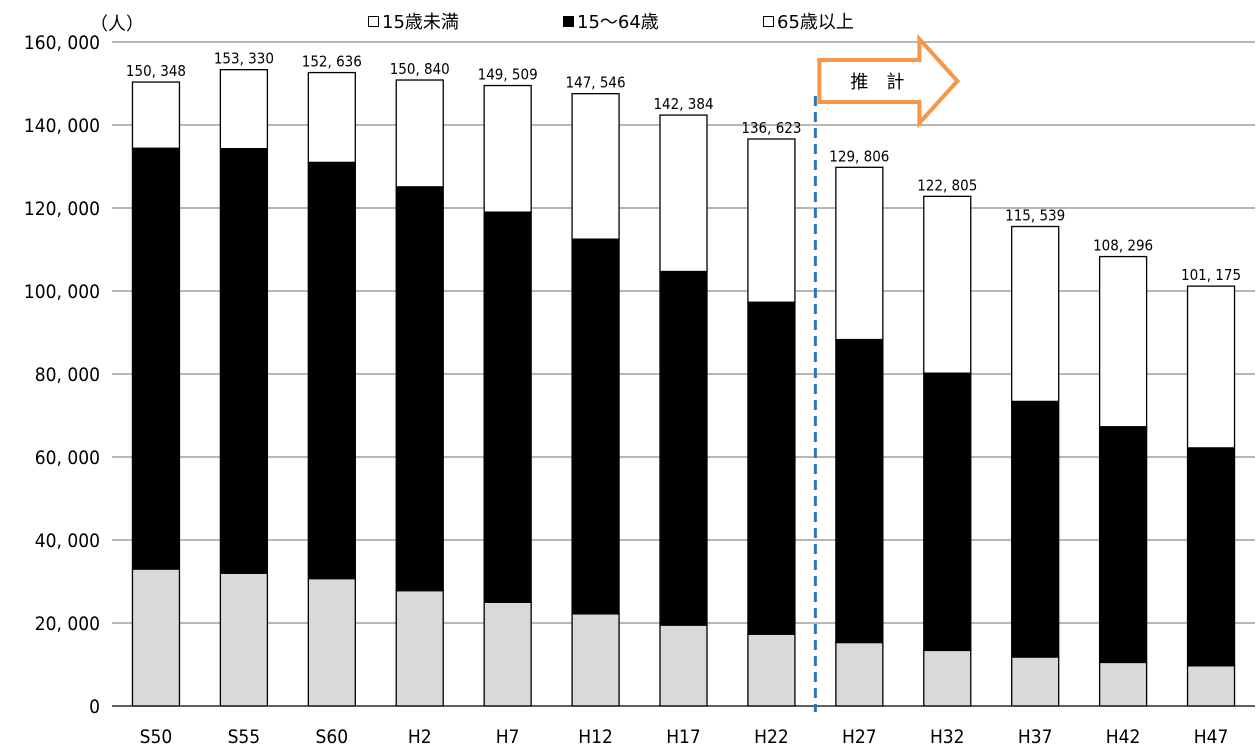 This screenshot has width=1256, height=749. I want to click on x-tick-label: H37, so click(1035, 737).